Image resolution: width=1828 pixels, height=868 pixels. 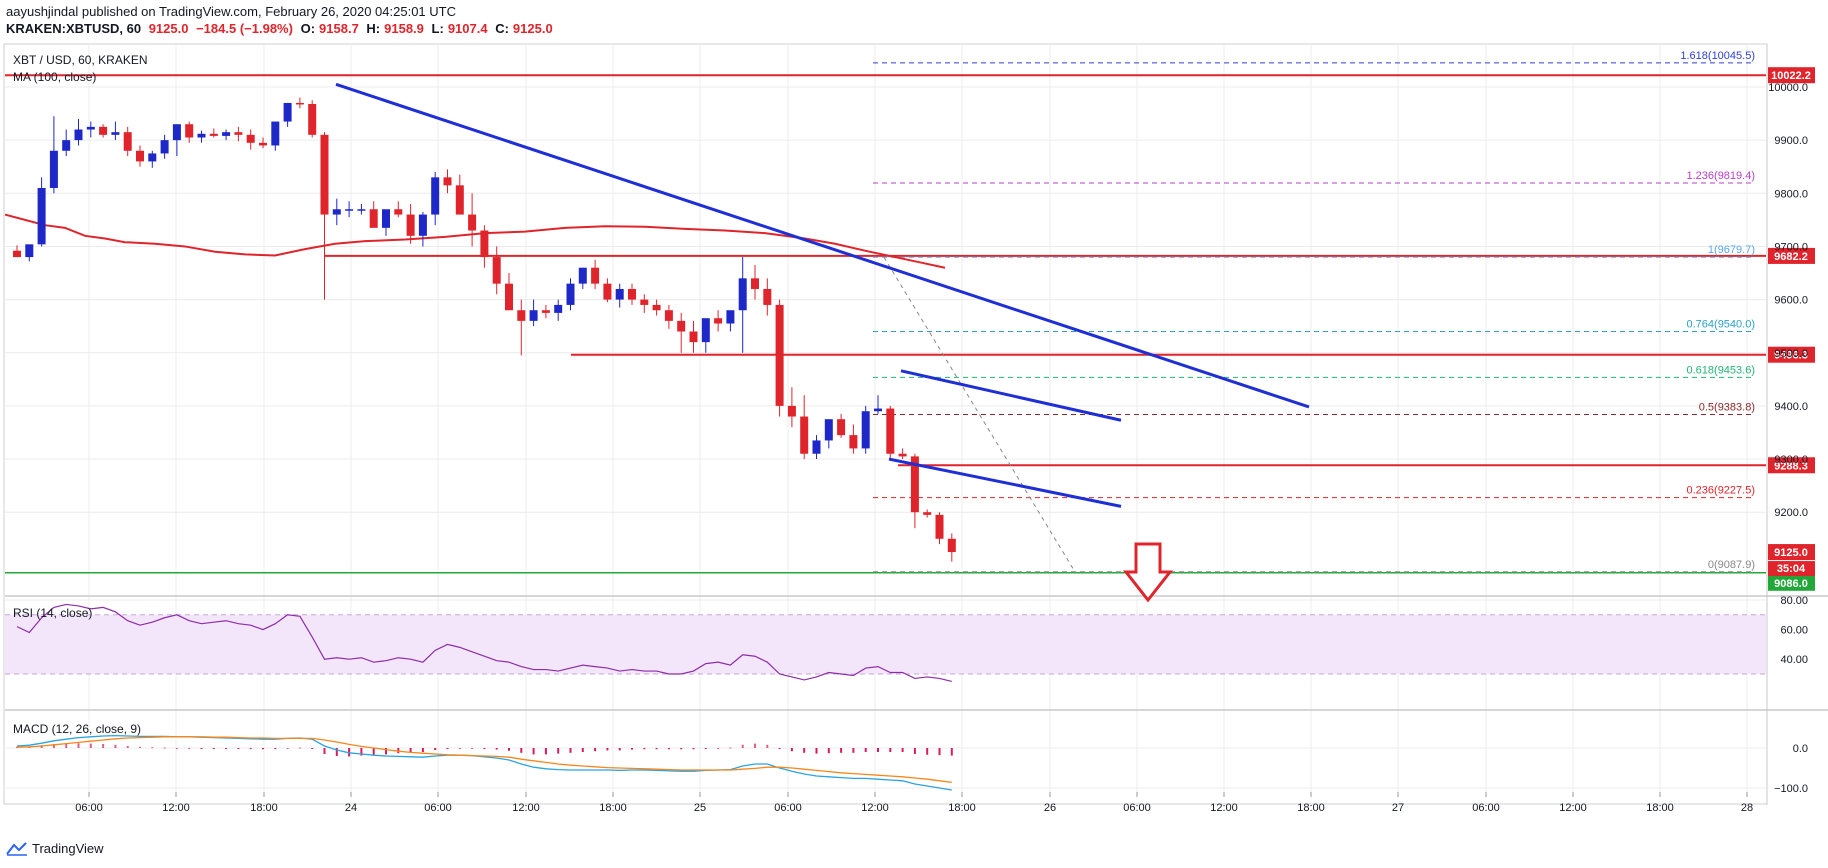 I want to click on x-tick-label: 27, so click(x=1398, y=808).